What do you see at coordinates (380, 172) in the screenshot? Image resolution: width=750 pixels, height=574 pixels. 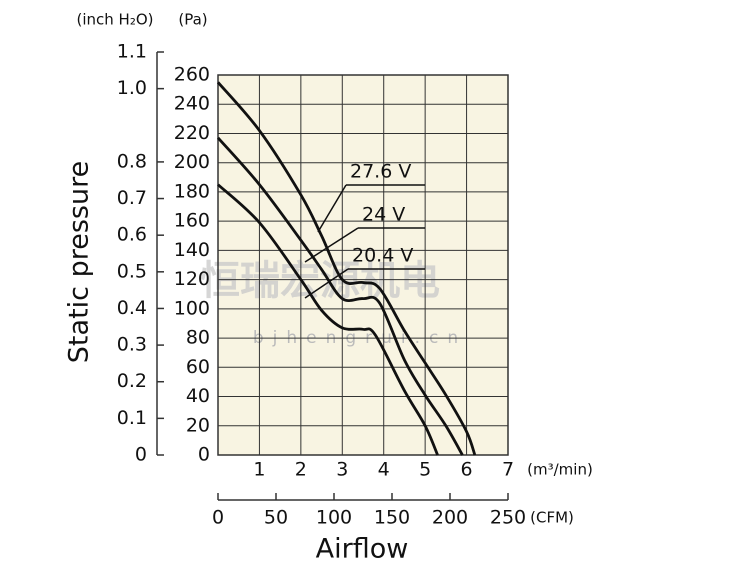 I see `series-label: 27.6 V` at bounding box center [380, 172].